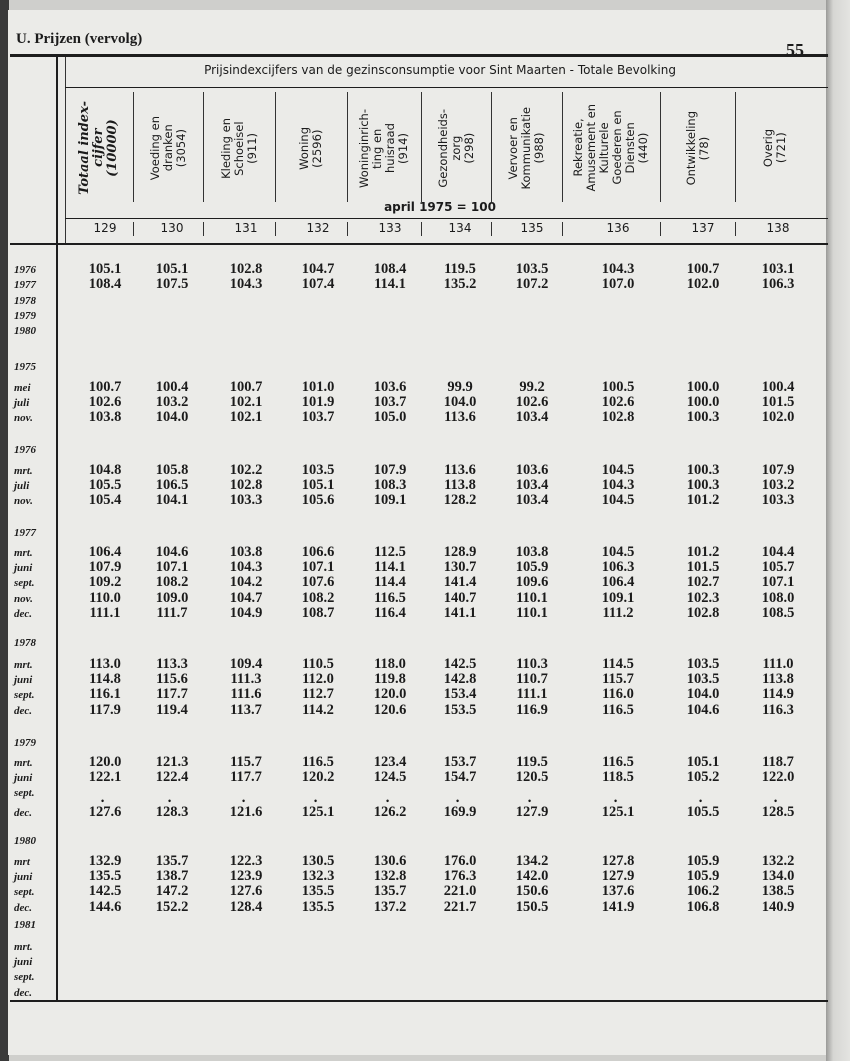  Describe the element at coordinates (25, 533) in the screenshot. I see `year-label: 1977` at that location.